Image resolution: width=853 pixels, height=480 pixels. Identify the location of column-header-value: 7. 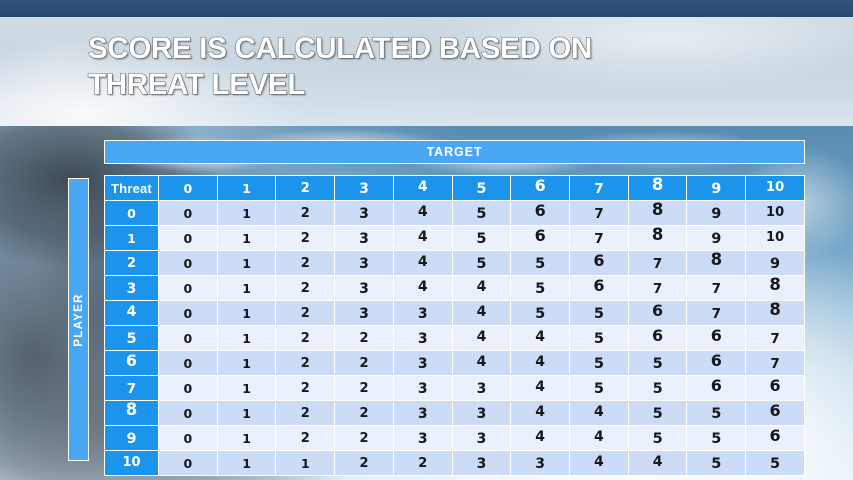
(599, 189).